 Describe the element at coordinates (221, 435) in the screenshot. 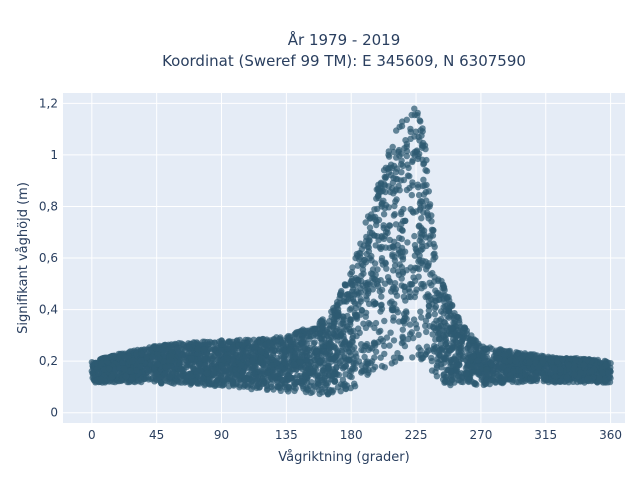

I see `x-tick-label: 90` at that location.